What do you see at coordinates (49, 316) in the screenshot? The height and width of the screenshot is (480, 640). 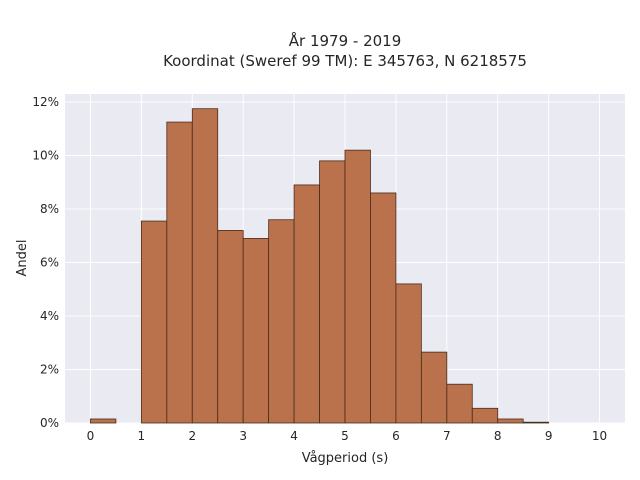 I see `y-tick-label: 4%` at bounding box center [49, 316].